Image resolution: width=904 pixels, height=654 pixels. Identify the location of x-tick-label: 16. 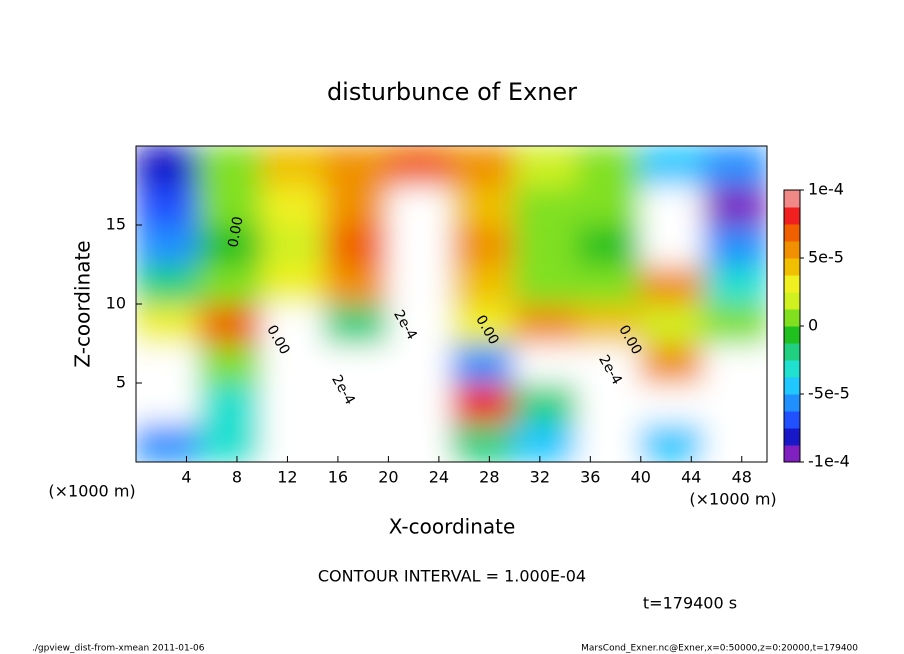
(338, 477).